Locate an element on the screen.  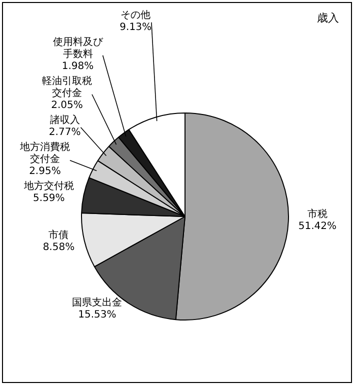
chart-title: 歳入 is located at coordinates (328, 17).